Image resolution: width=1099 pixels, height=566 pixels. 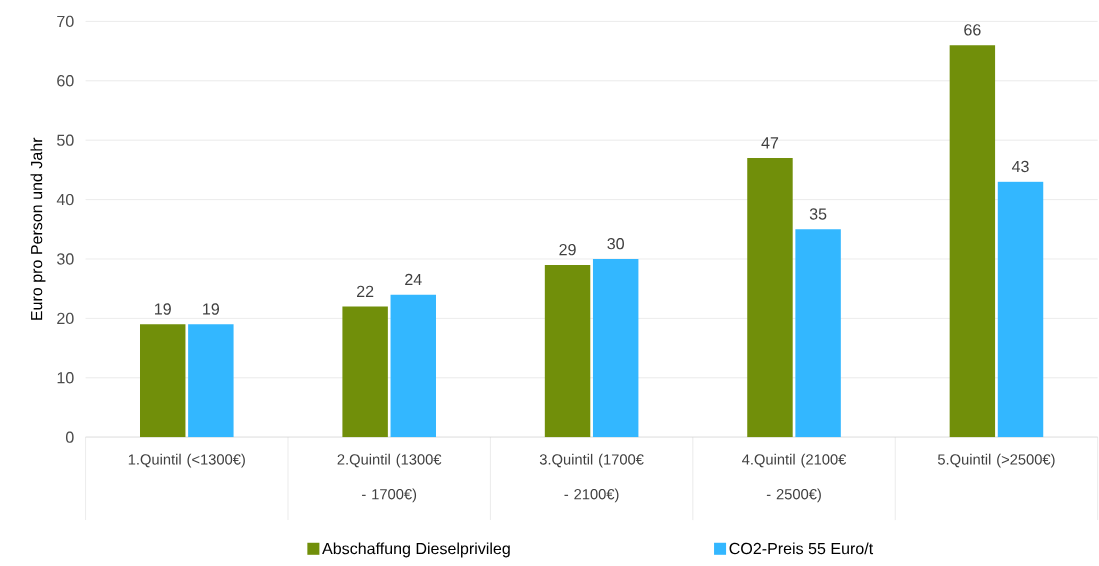 What do you see at coordinates (65, 81) in the screenshot?
I see `y-tick-label: 60` at bounding box center [65, 81].